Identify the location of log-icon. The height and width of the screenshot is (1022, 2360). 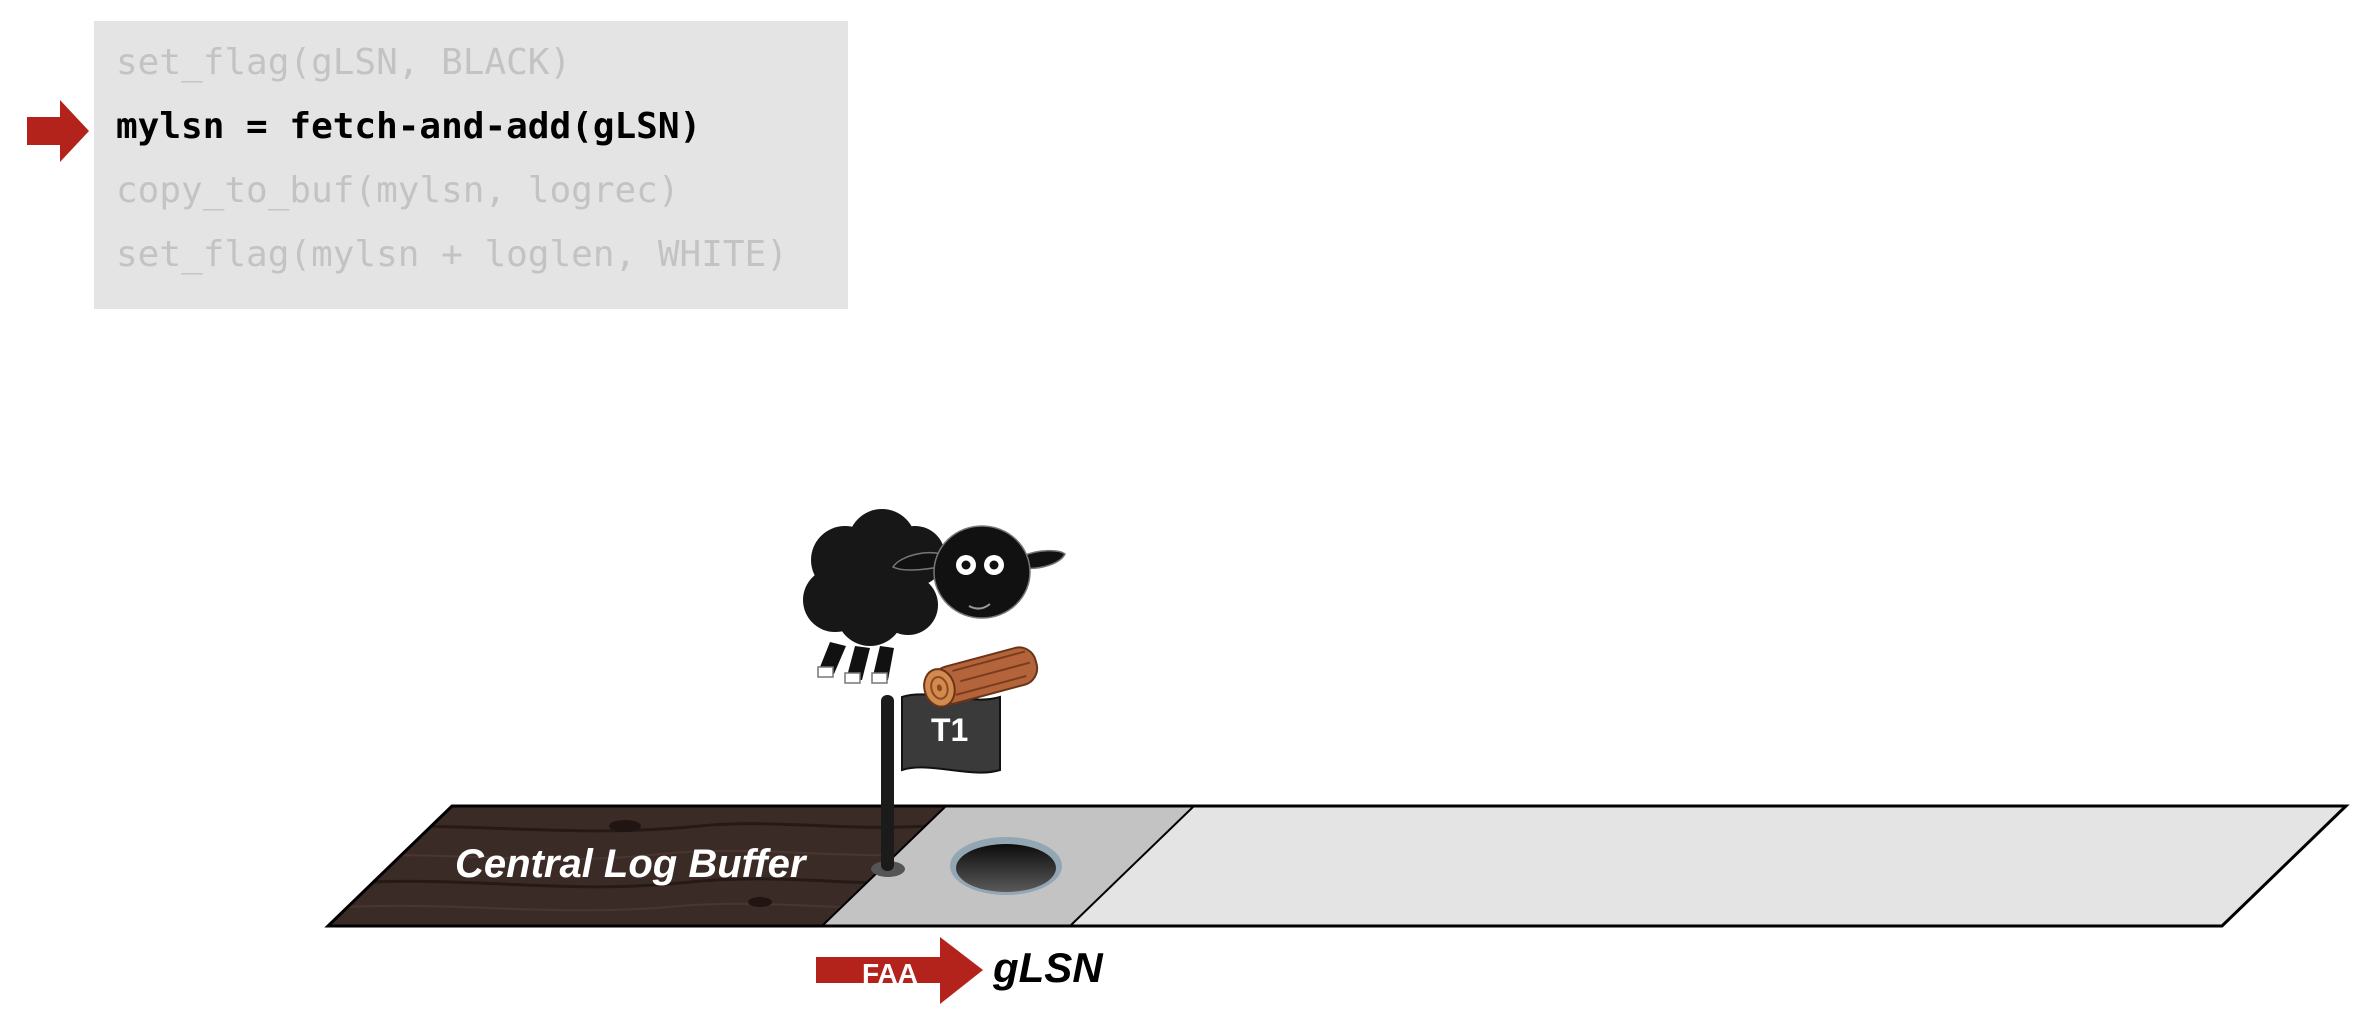
(981, 677).